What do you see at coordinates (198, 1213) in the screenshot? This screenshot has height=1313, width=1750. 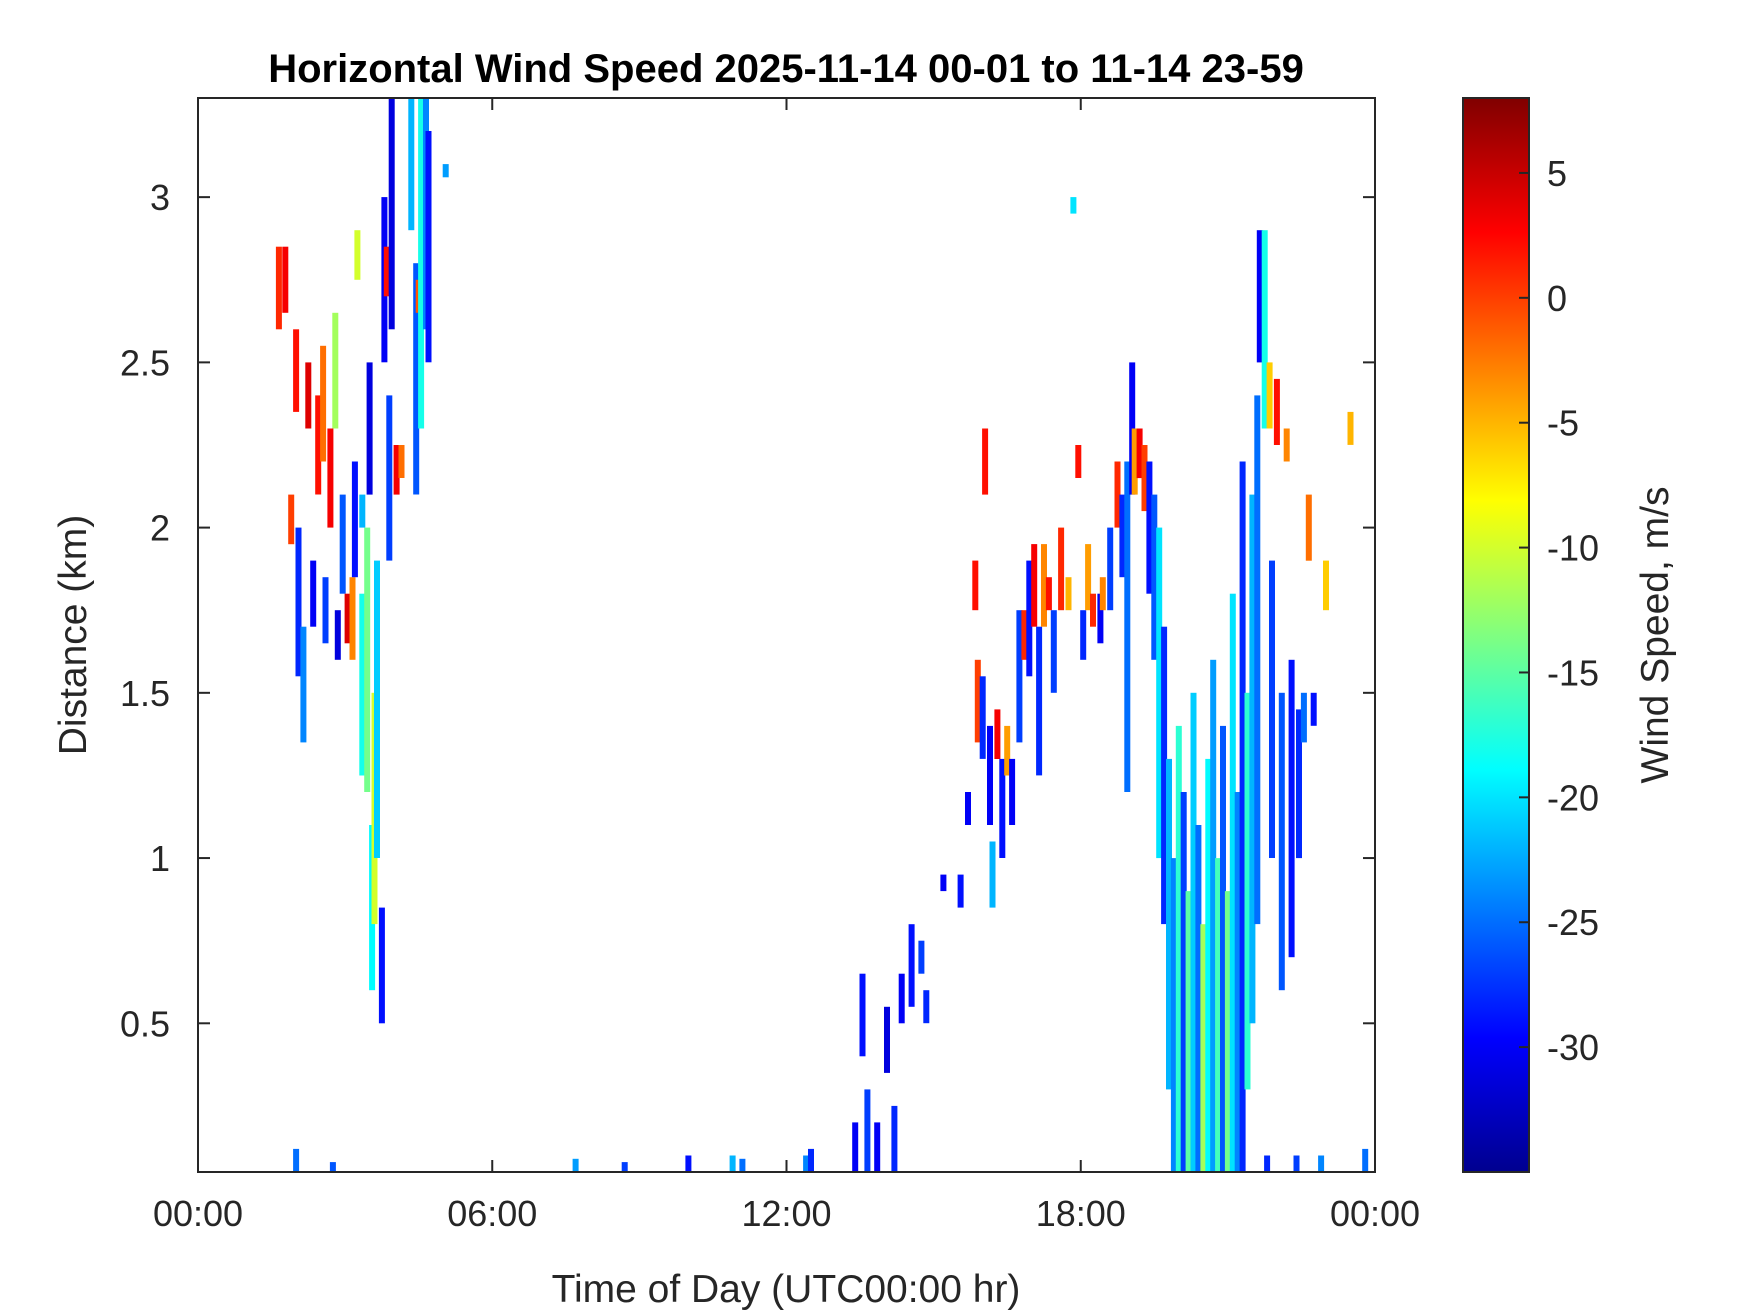 I see `x-tick-label: 00:00` at bounding box center [198, 1213].